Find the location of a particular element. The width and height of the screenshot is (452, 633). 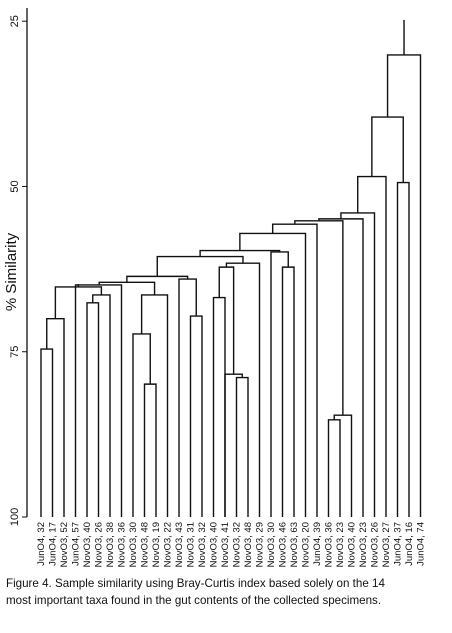

leaf-label: JunO4, 16 is located at coordinates (409, 544).